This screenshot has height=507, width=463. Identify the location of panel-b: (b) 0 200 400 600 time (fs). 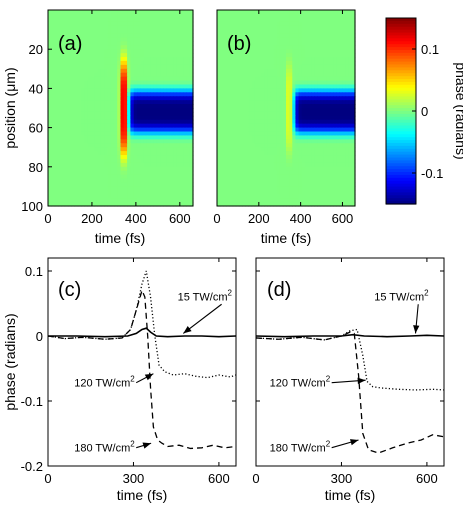
(284, 127).